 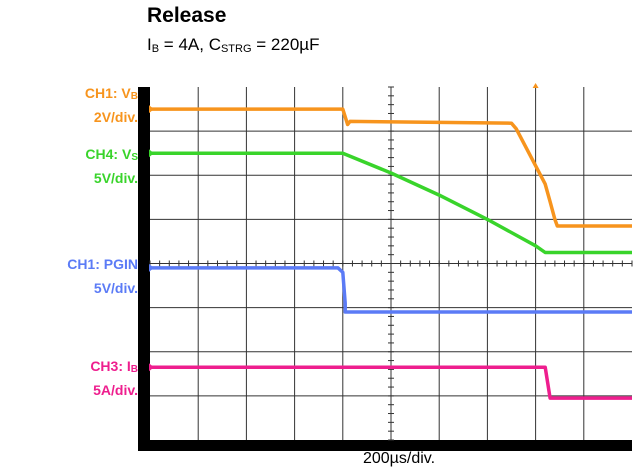 I want to click on channel-name: CH1: PGIN, so click(x=102, y=264).